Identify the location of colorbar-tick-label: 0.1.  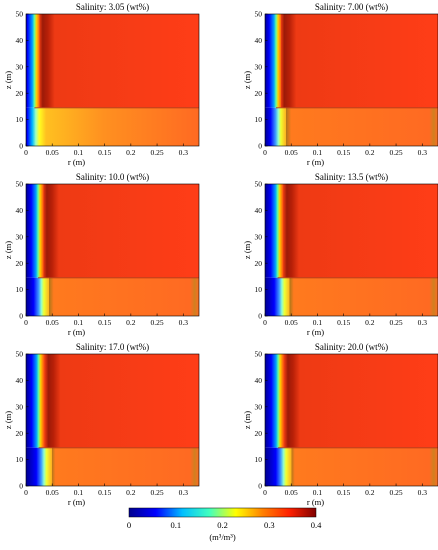
(175, 525).